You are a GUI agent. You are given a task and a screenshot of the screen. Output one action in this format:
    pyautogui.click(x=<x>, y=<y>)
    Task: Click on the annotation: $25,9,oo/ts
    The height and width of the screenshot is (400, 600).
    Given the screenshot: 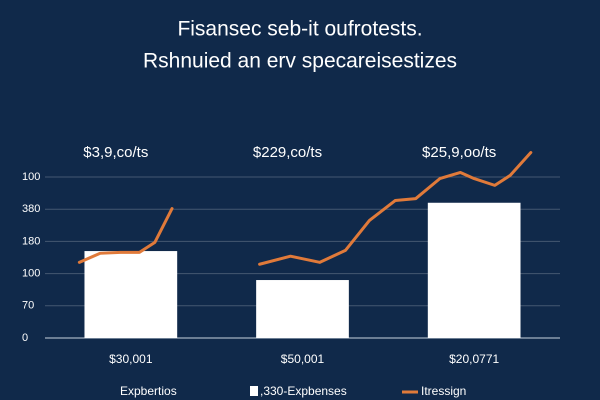 What is the action you would take?
    pyautogui.click(x=459, y=152)
    